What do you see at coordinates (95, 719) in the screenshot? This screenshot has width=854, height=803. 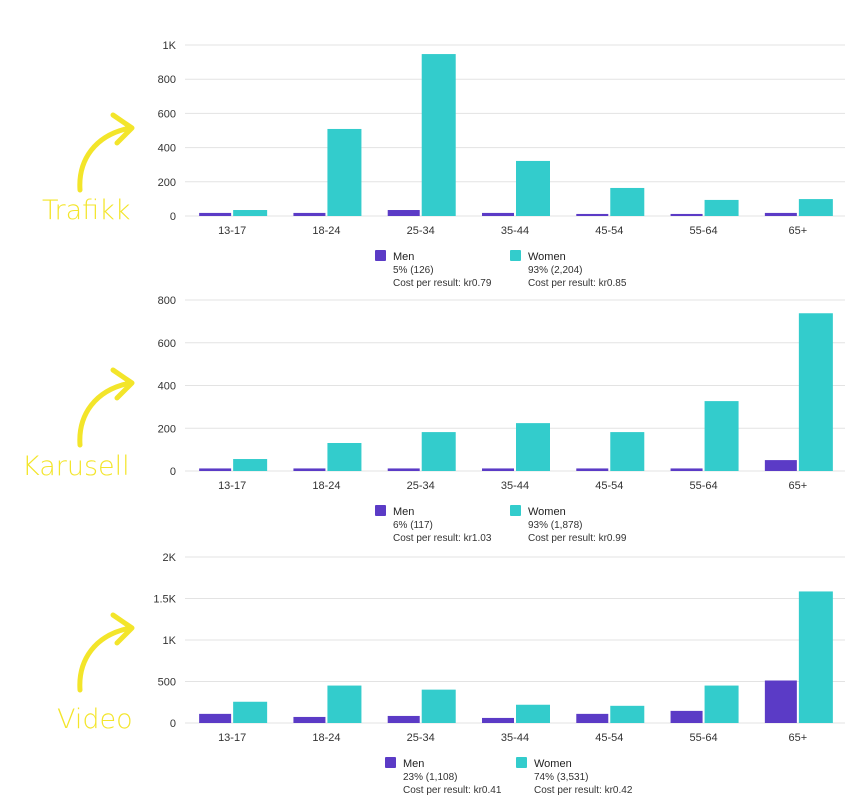 I see `annotation-label: Video` at bounding box center [95, 719].